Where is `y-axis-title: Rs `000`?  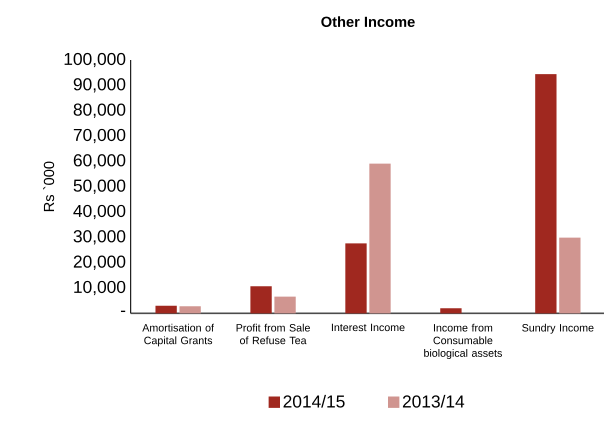 y-axis-title: Rs `000 is located at coordinates (48, 187).